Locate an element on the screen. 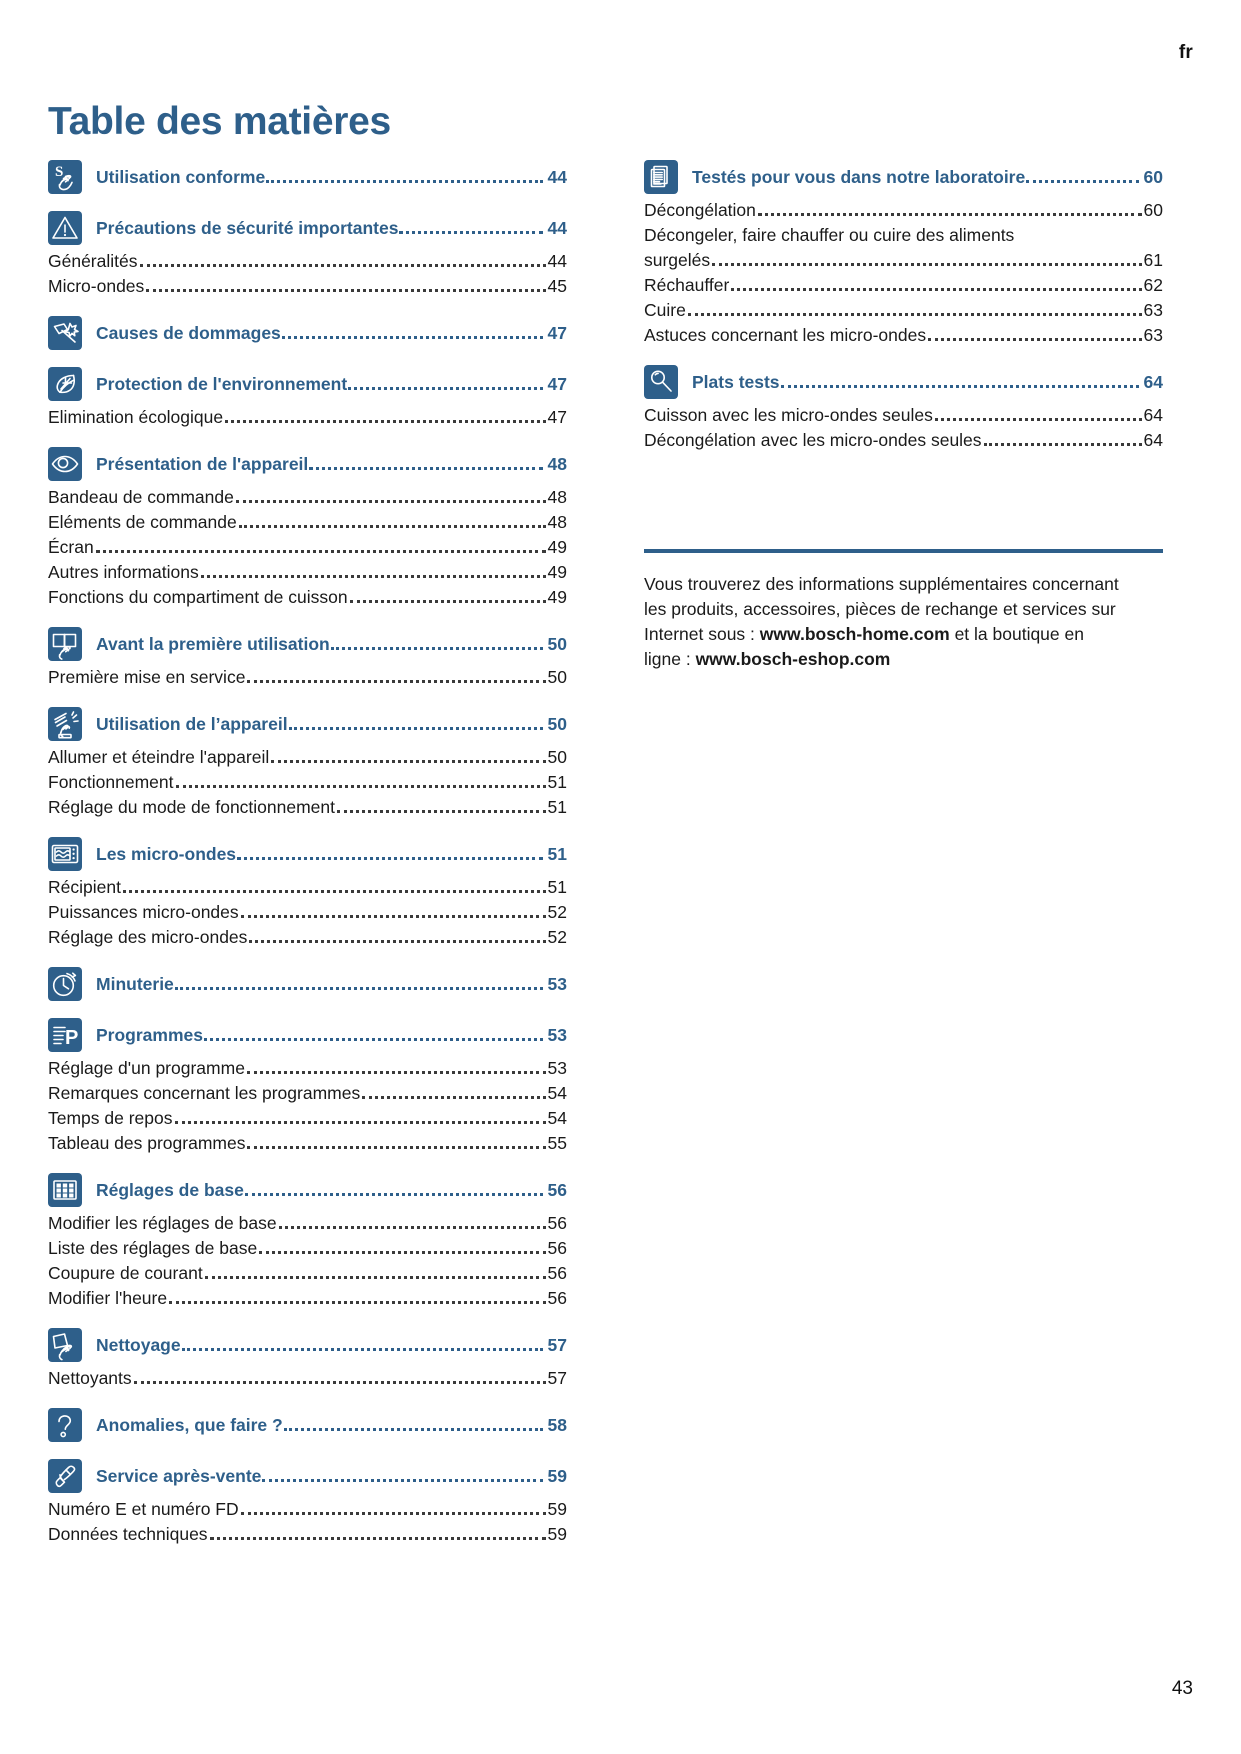 The height and width of the screenshot is (1754, 1241). toc-entry: Récipient 51 is located at coordinates (307, 887).